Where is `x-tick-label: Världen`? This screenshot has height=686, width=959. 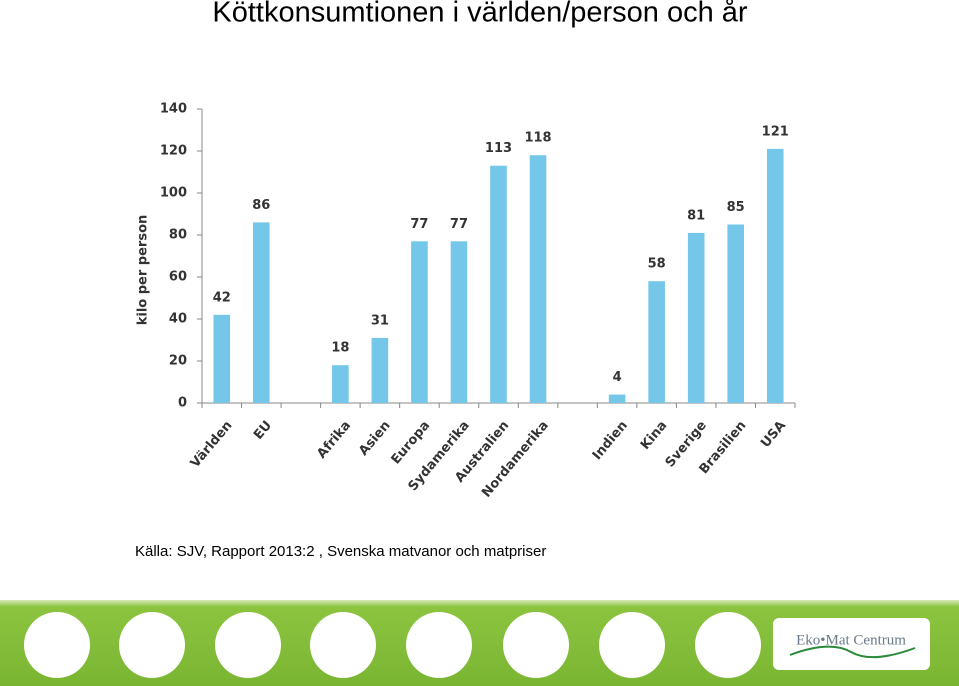 x-tick-label: Världen is located at coordinates (212, 444).